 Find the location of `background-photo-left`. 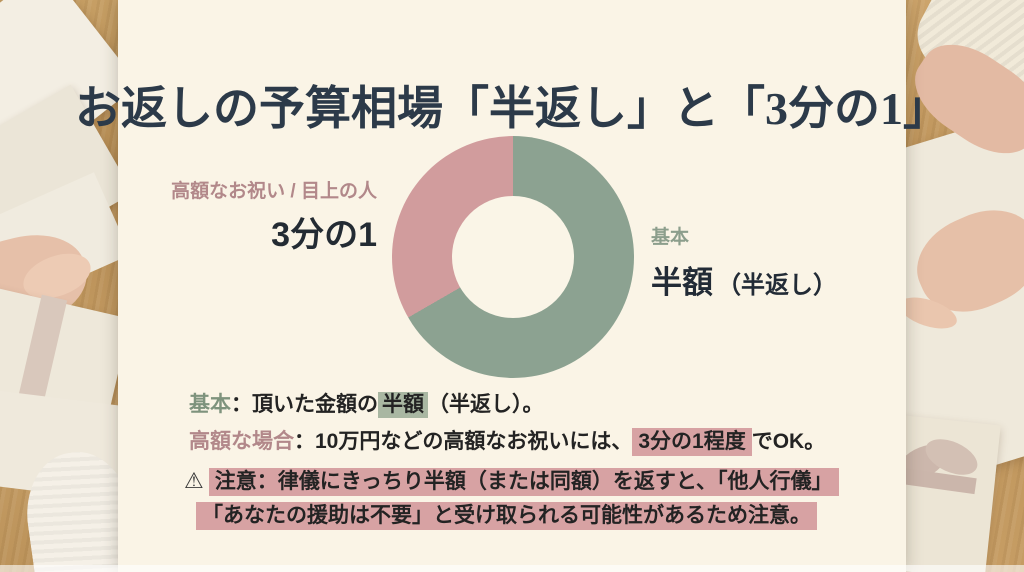

background-photo-left is located at coordinates (59, 286).